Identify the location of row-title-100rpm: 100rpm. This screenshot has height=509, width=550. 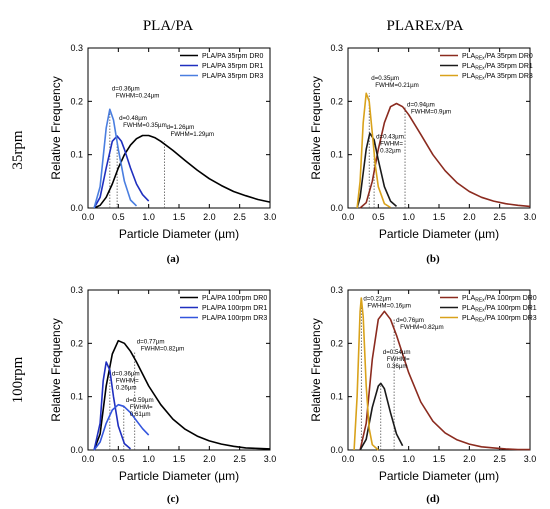
(18, 379).